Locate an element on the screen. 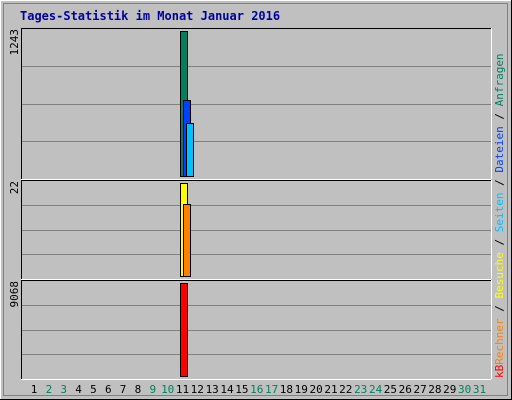 The image size is (512, 400). y-max-label: 22 is located at coordinates (14, 187).